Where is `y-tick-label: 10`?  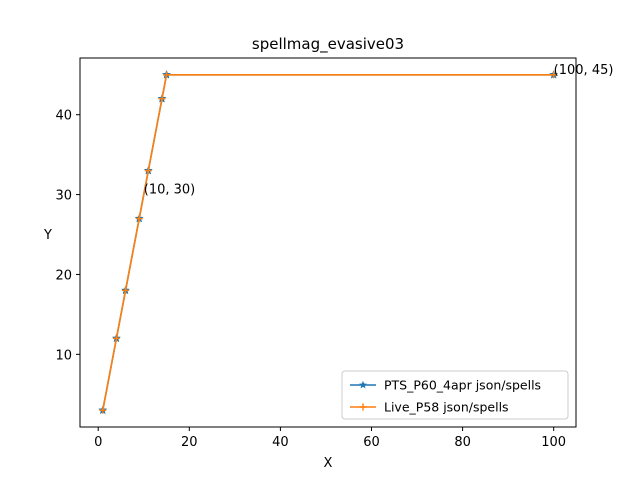
y-tick-label: 10 is located at coordinates (63, 355).